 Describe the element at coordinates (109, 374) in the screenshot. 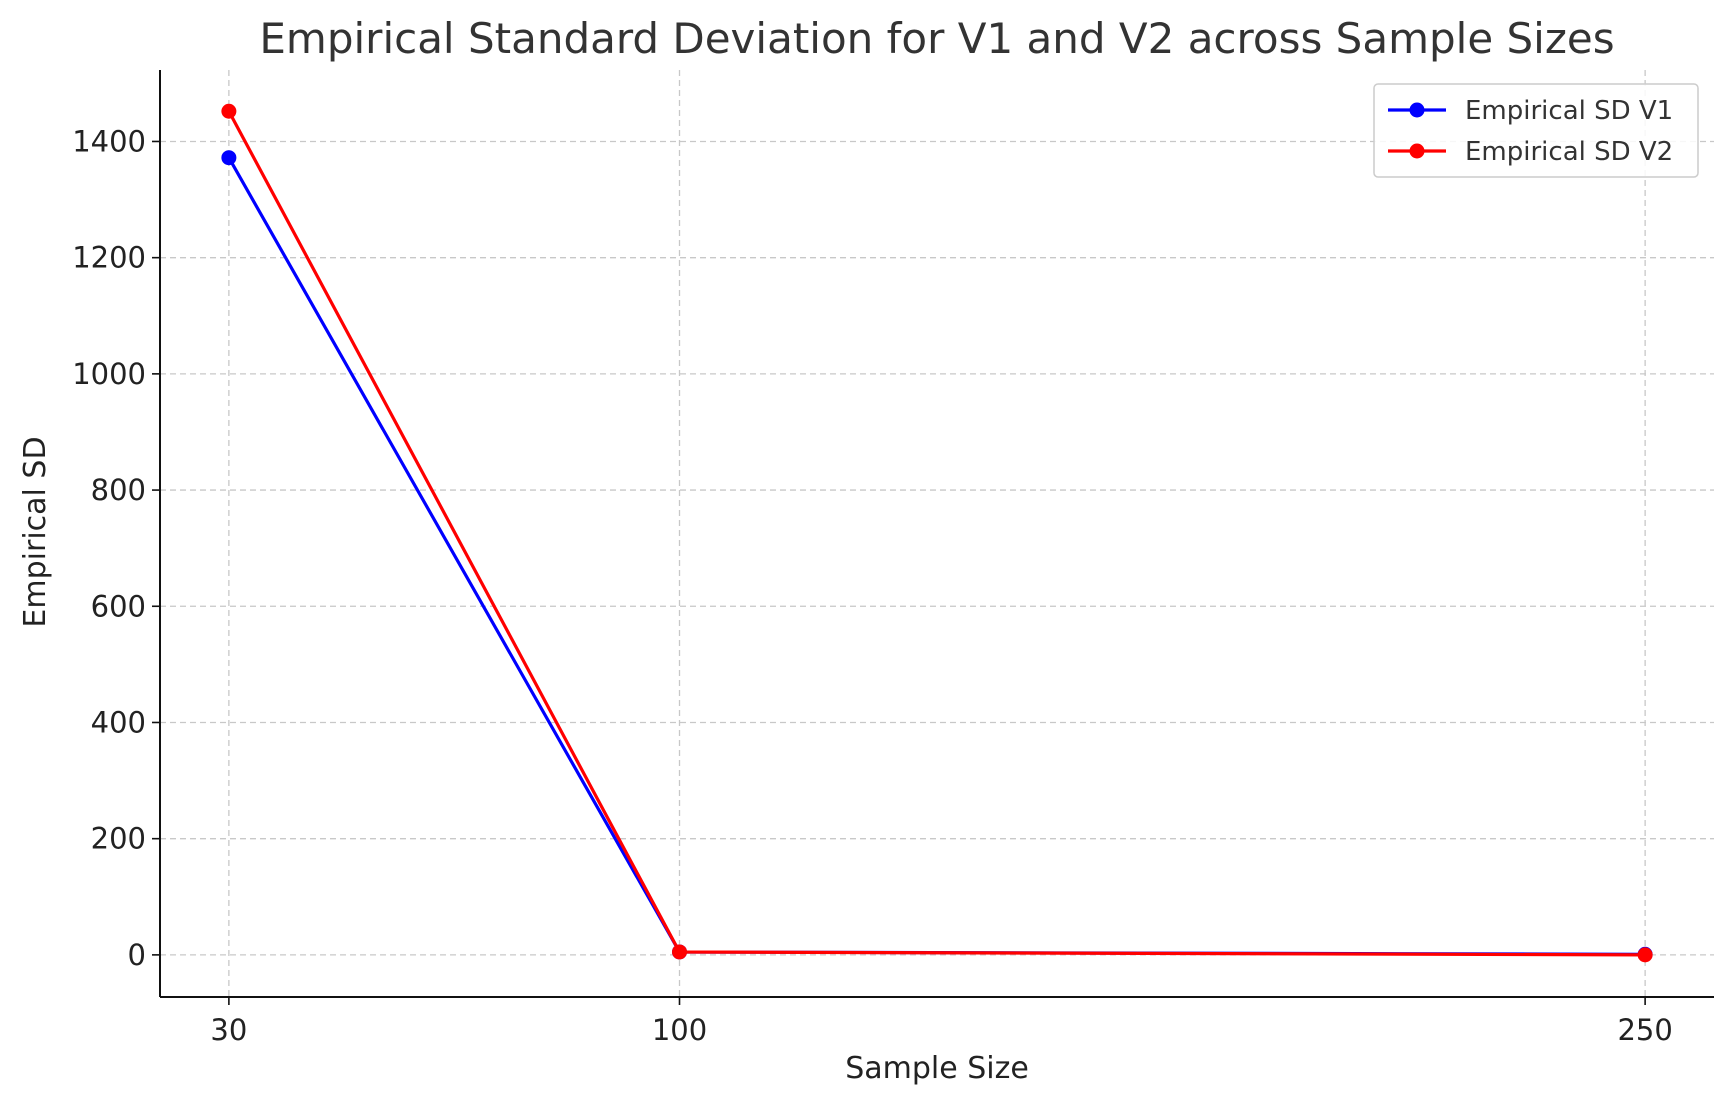

I see `y-tick-label: 1000` at that location.